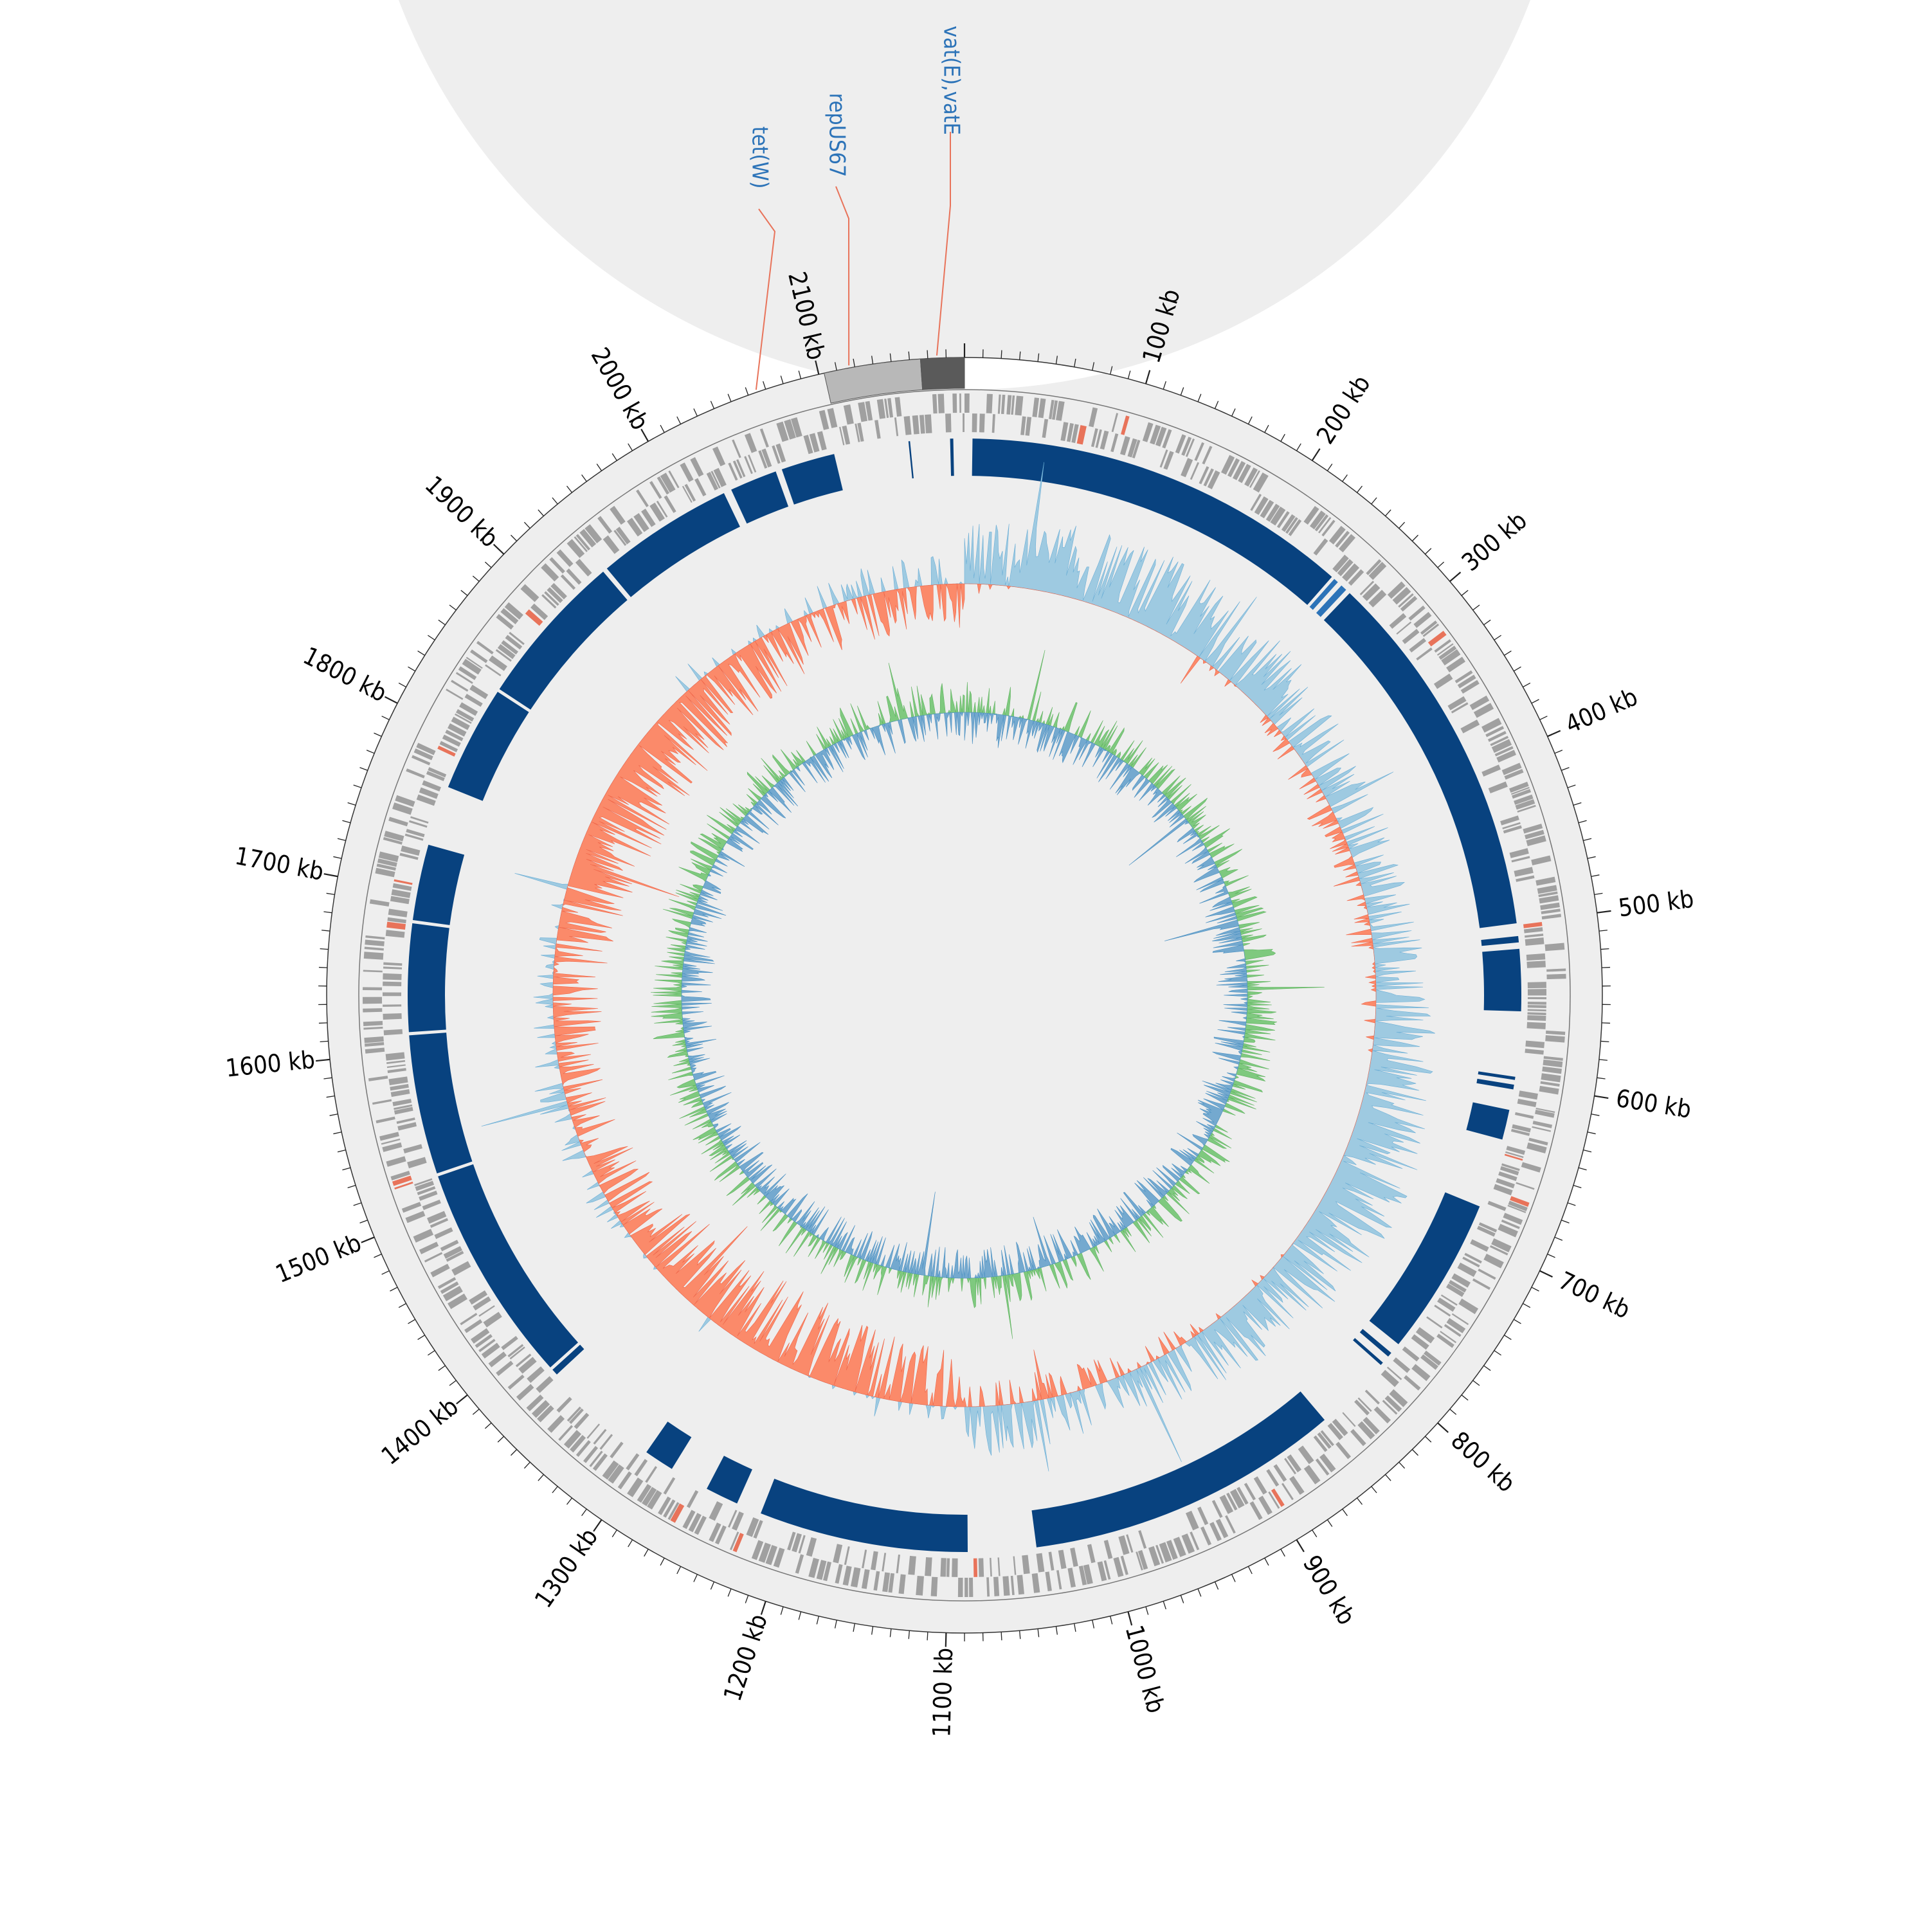 The height and width of the screenshot is (1932, 1929). Describe the element at coordinates (1501, 980) in the screenshot. I see `blast-hit-segment` at that location.